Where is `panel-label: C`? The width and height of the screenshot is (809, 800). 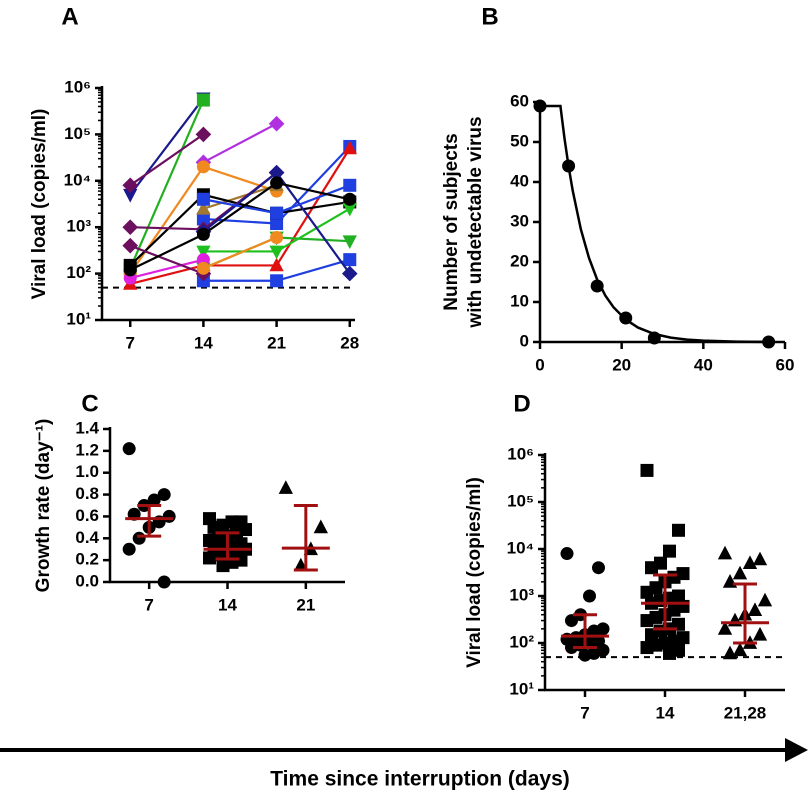 panel-label: C is located at coordinates (89, 403).